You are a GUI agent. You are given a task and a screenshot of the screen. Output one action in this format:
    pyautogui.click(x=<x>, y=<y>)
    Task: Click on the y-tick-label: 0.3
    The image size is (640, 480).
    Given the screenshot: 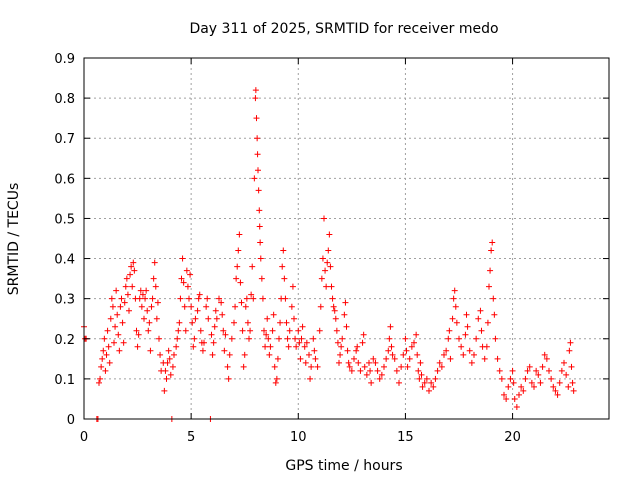 What is the action you would take?
    pyautogui.click(x=64, y=300)
    